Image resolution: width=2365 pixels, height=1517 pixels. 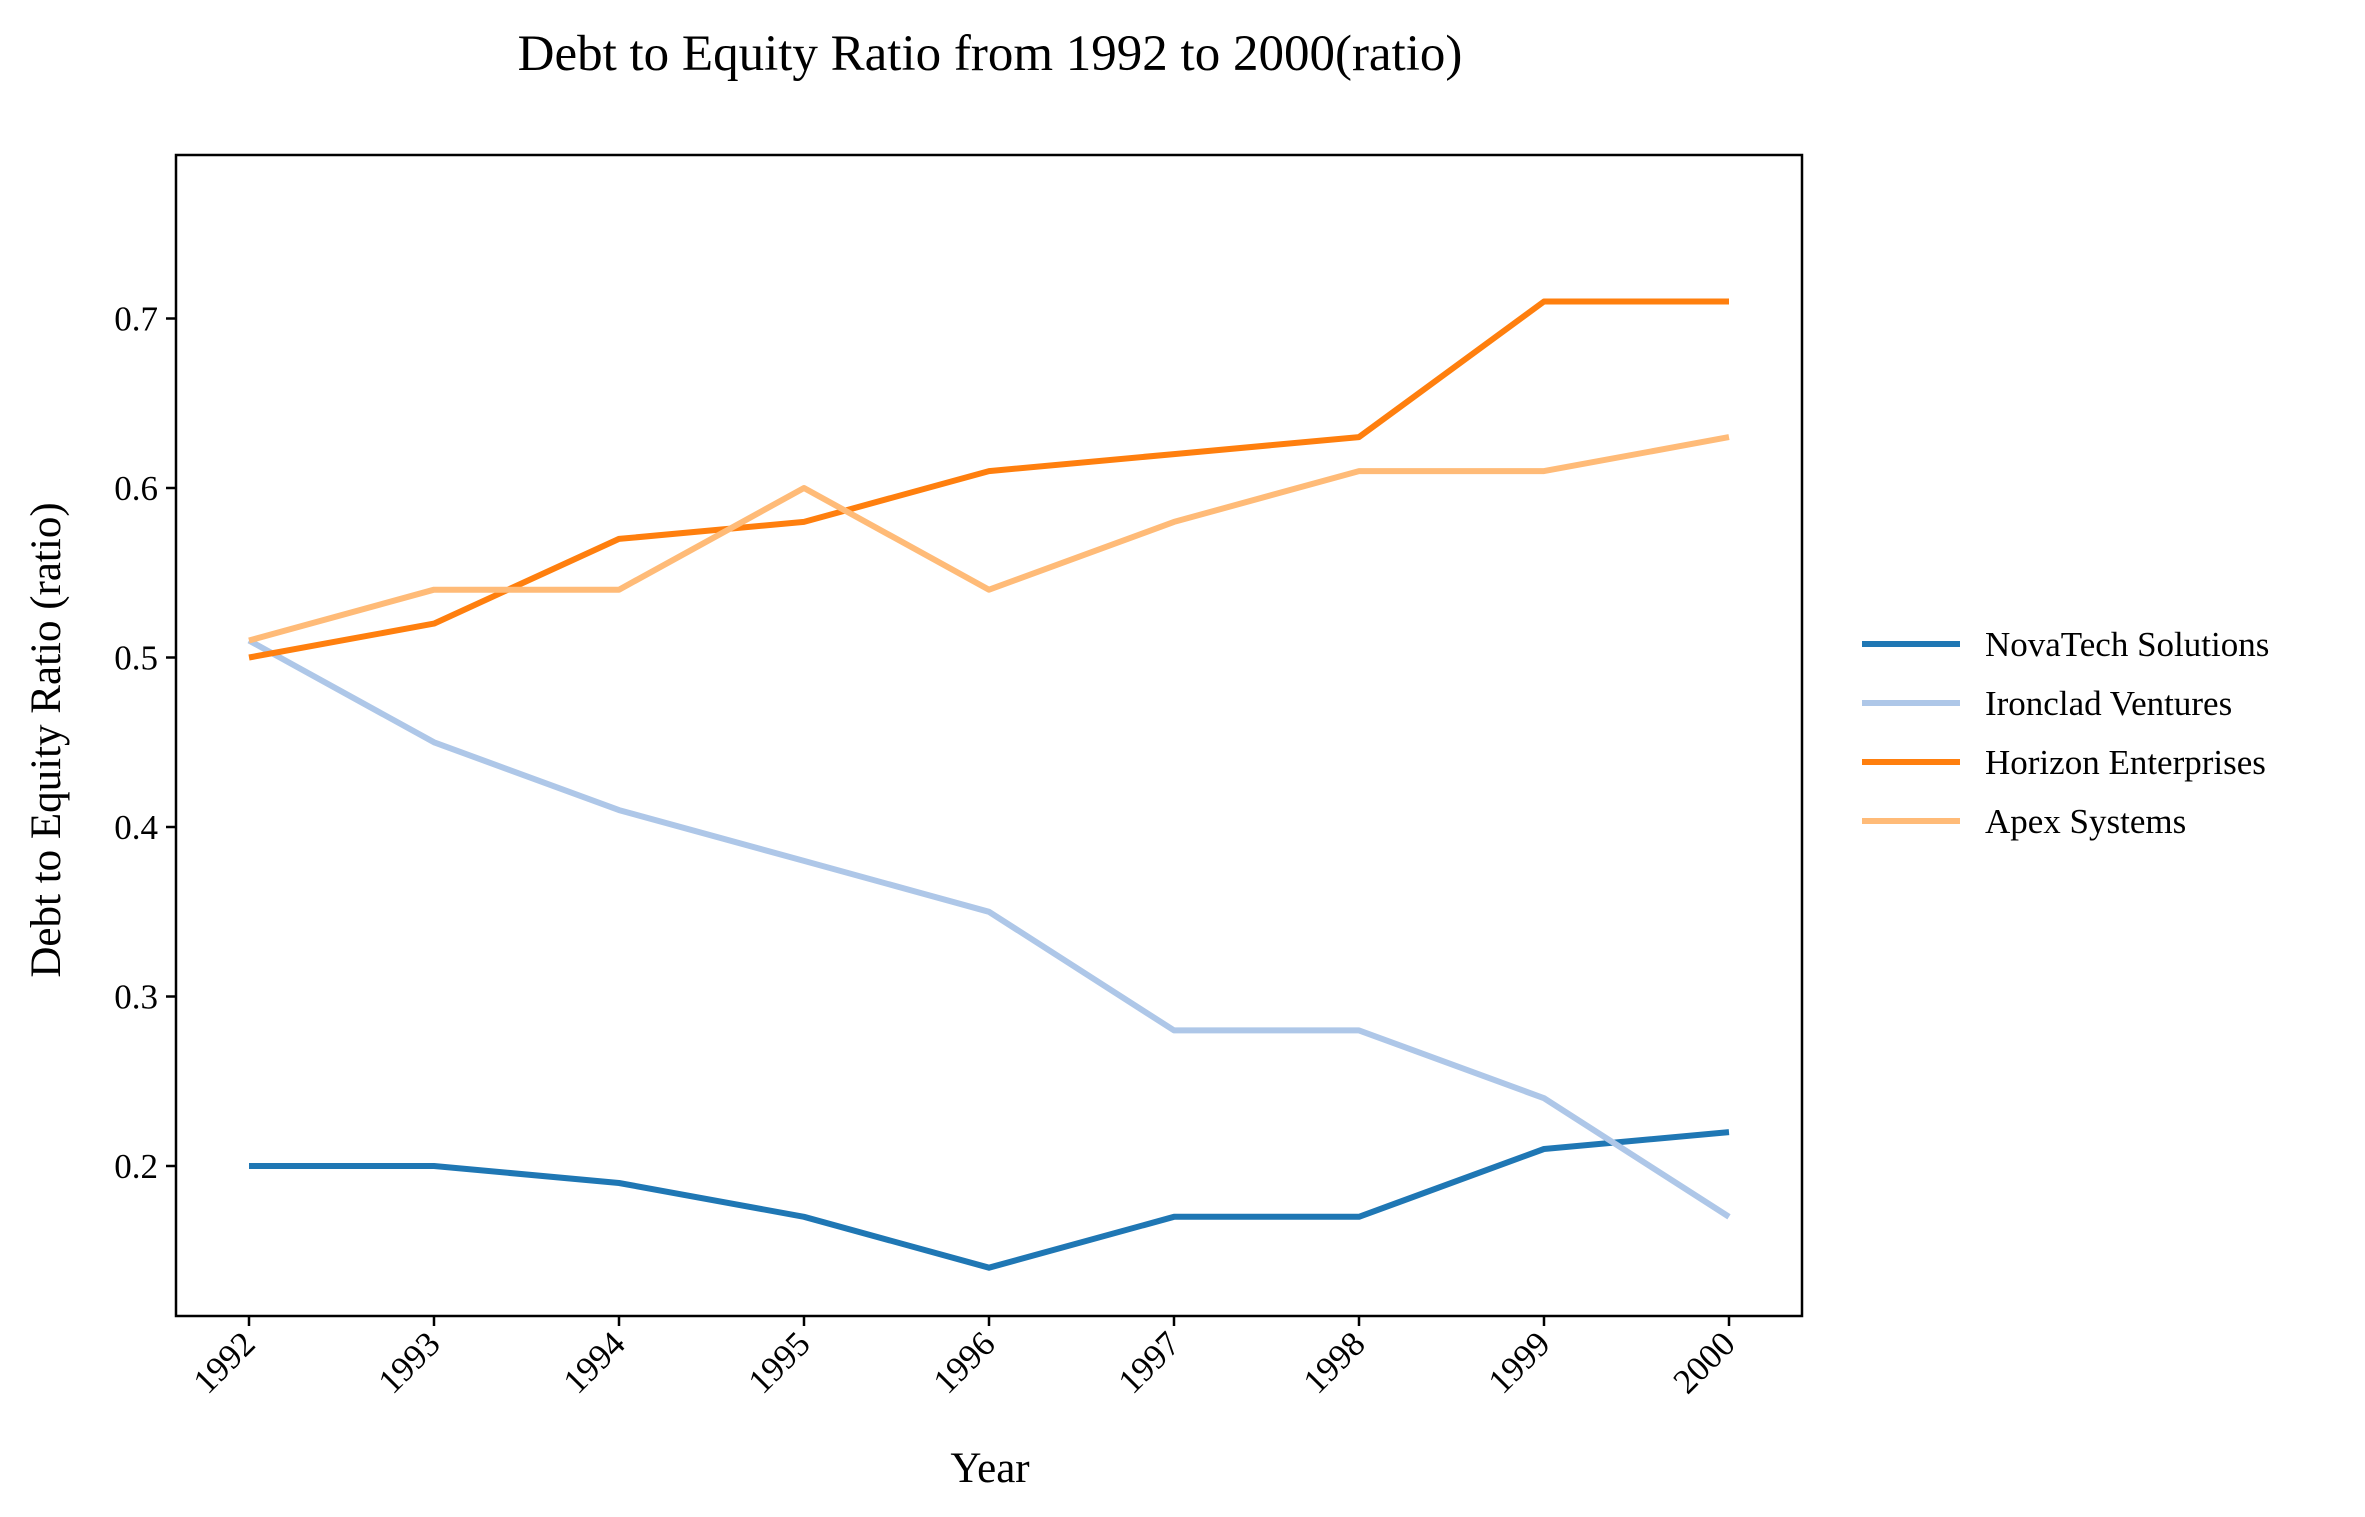 What do you see at coordinates (2085, 821) in the screenshot?
I see `legend-label: Apex Systems` at bounding box center [2085, 821].